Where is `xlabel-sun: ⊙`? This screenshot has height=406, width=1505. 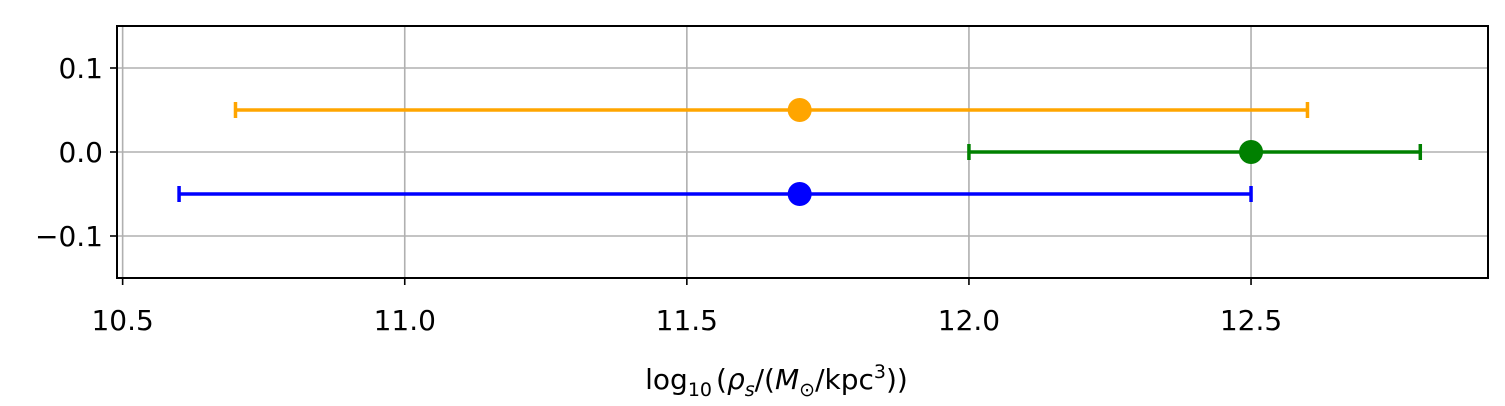 xlabel-sun: ⊙ is located at coordinates (807, 390).